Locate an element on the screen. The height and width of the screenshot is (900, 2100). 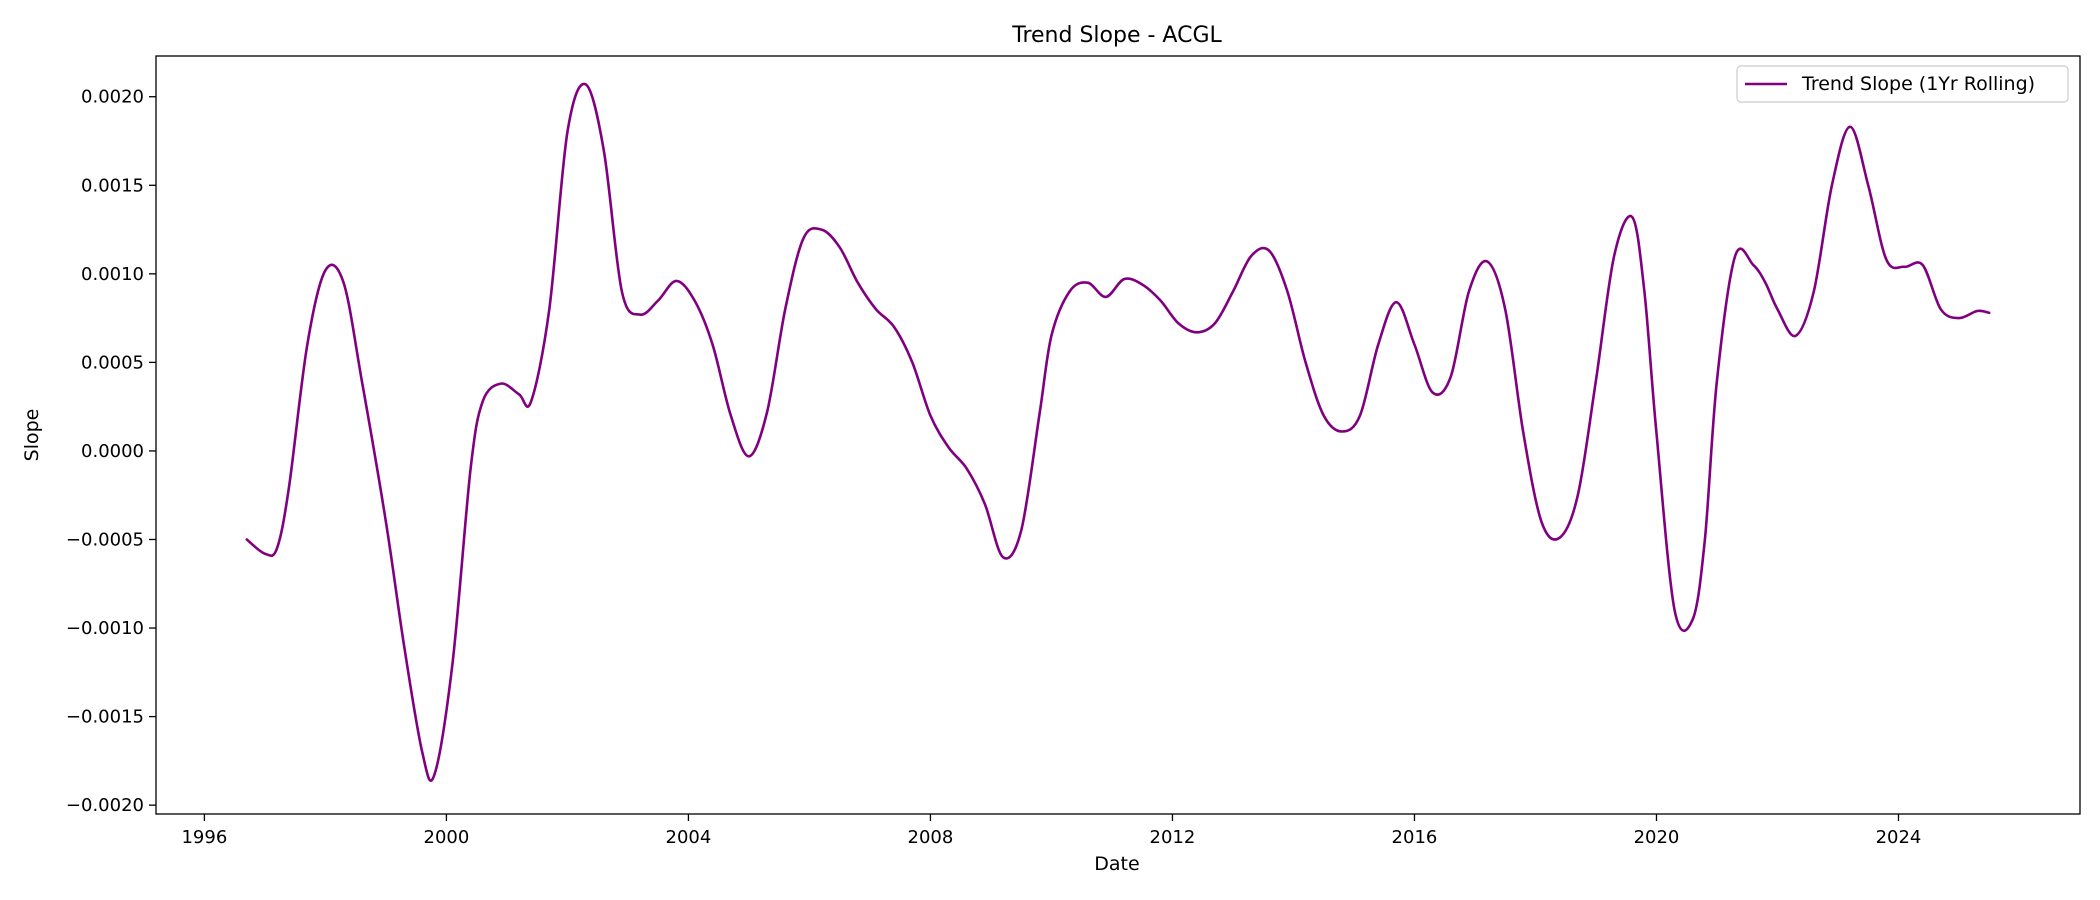
x-axis-label: Date is located at coordinates (1116, 864).